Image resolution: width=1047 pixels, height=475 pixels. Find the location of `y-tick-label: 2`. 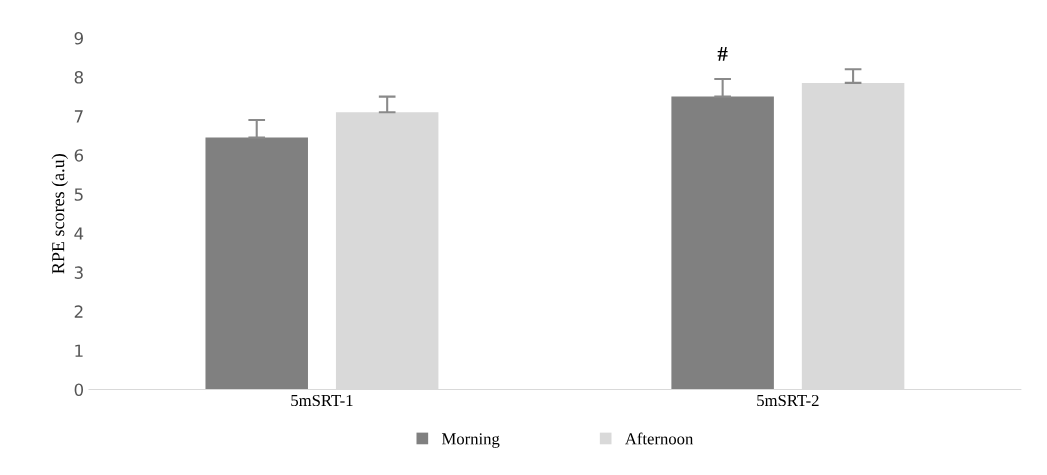

y-tick-label: 2 is located at coordinates (78, 311).